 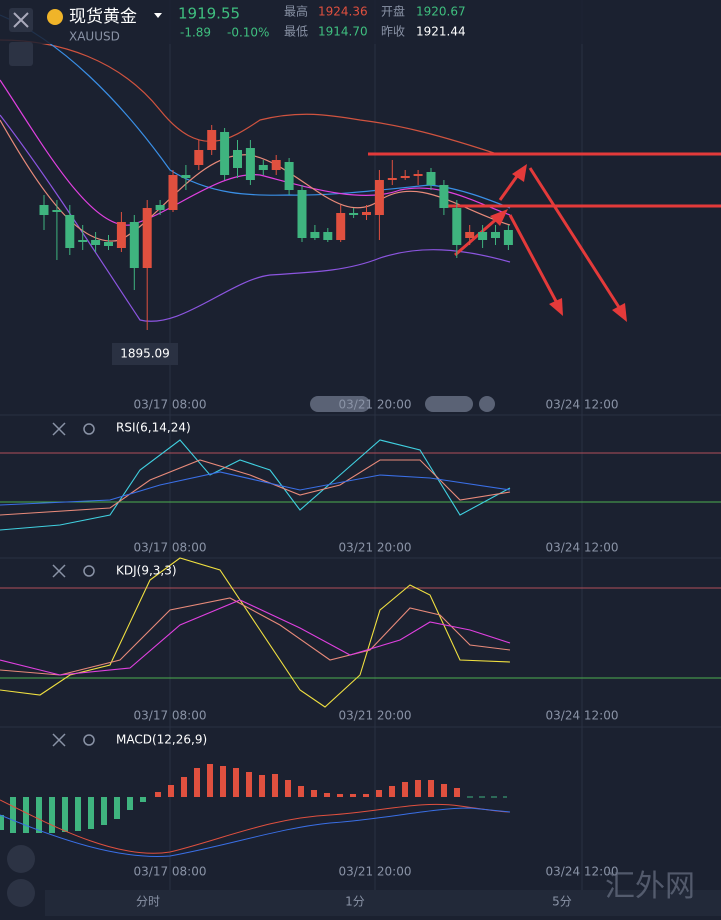 What do you see at coordinates (343, 12) in the screenshot?
I see `stat-value: 1924.36` at bounding box center [343, 12].